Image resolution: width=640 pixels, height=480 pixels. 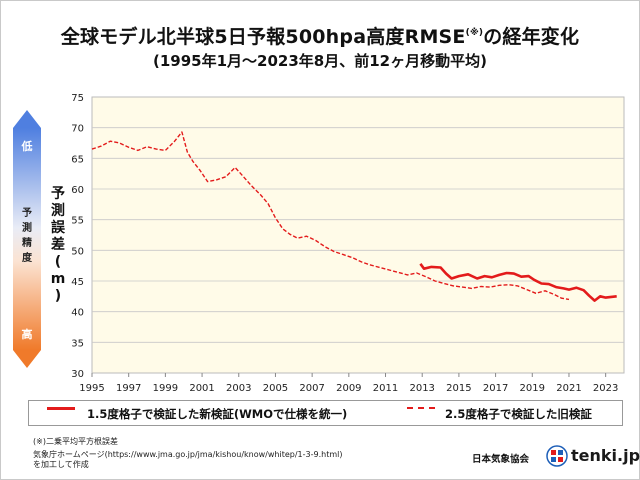 I want to click on x-tick-label: 2023, so click(x=605, y=388).